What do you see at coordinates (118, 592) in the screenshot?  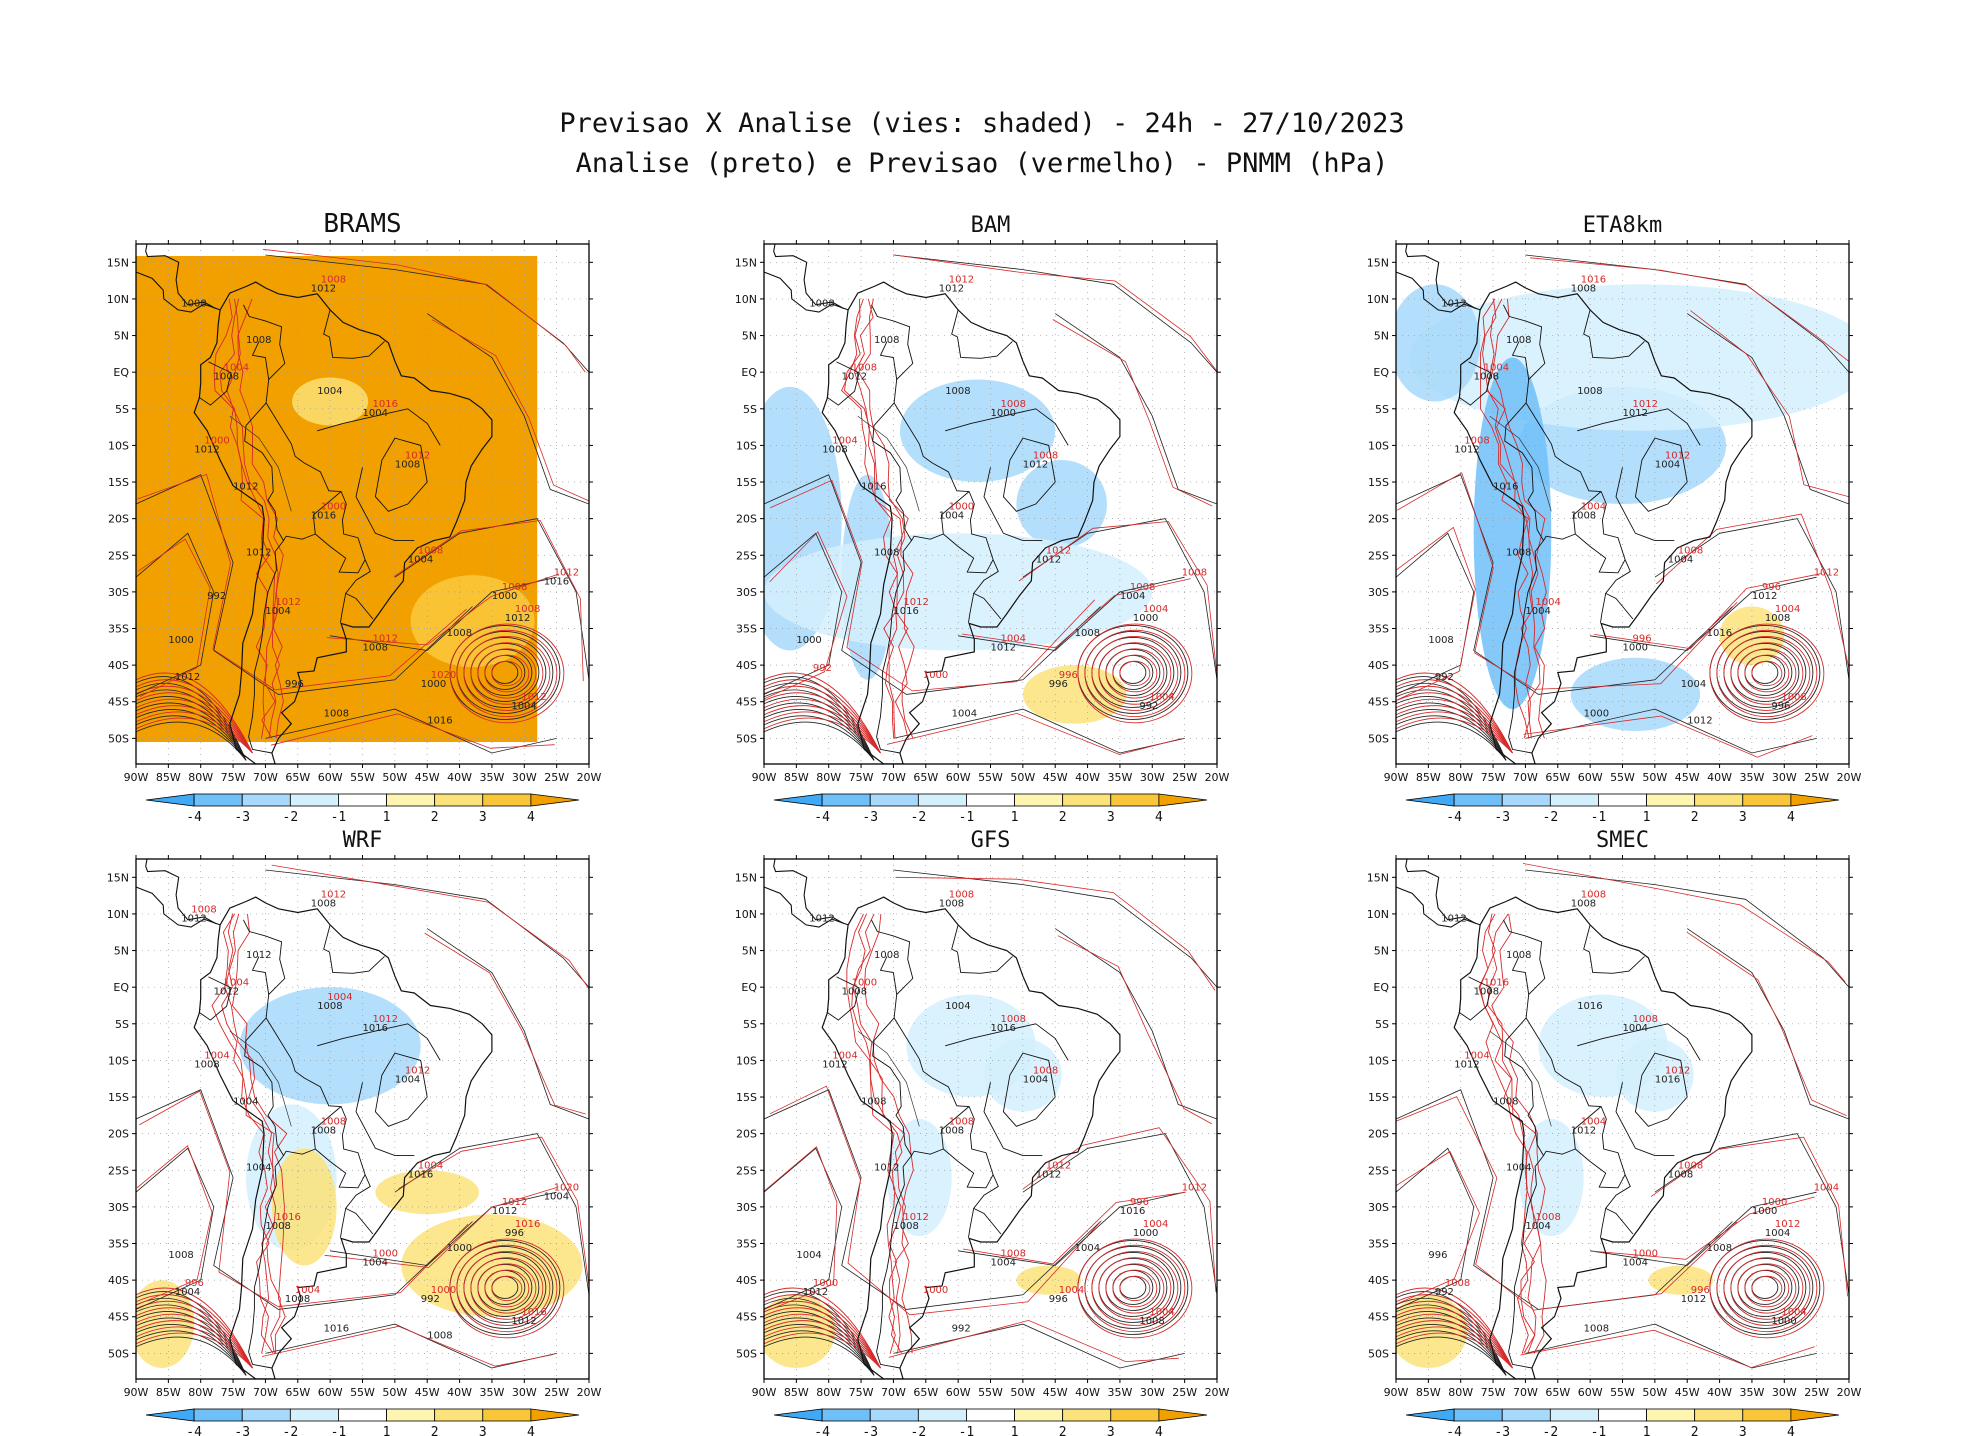 I see `lat-tick-label: 30S` at bounding box center [118, 592].